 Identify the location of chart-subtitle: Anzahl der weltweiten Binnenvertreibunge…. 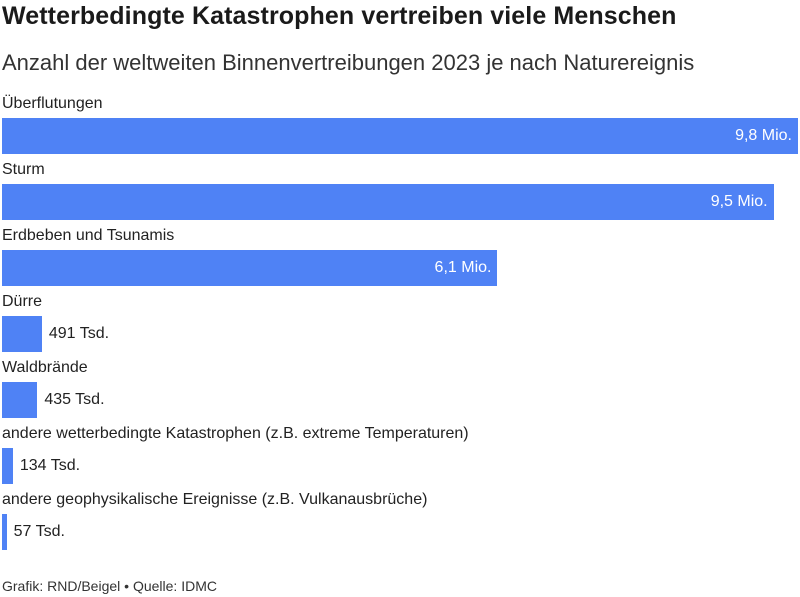
(348, 62).